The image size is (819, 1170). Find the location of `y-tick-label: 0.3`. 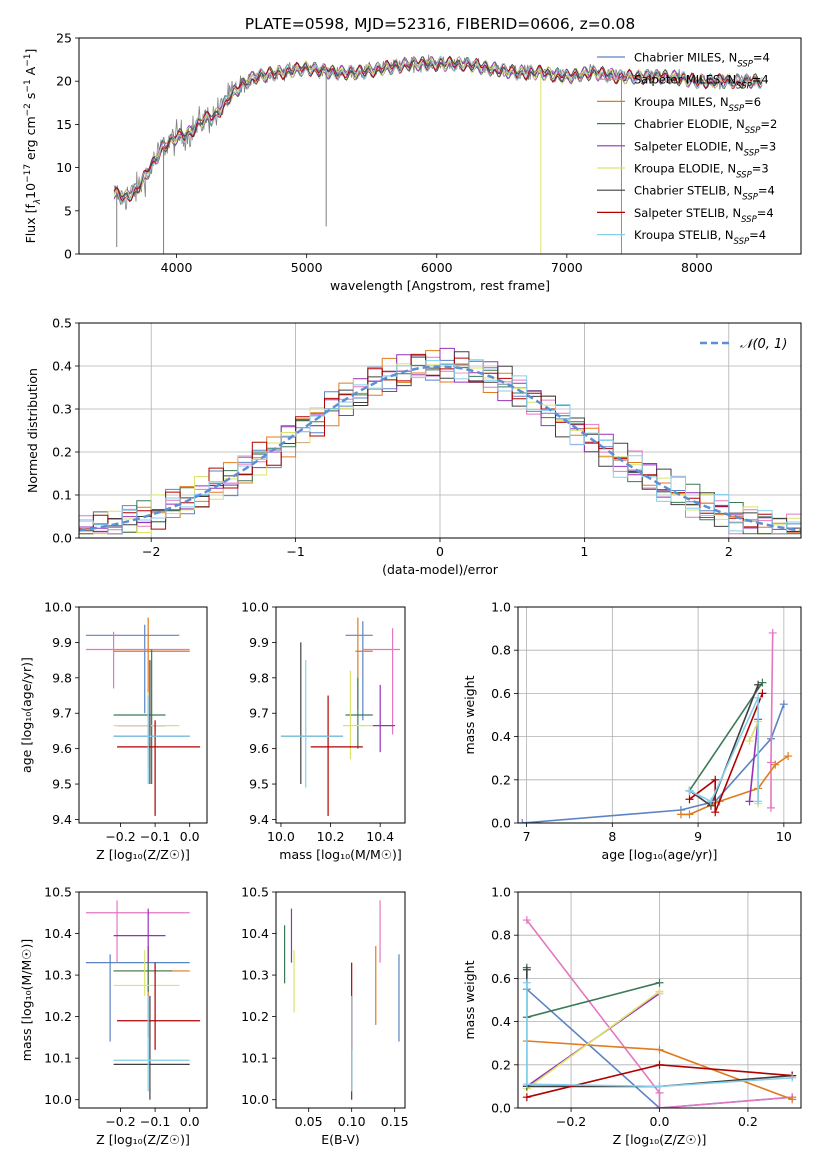

y-tick-label: 0.3 is located at coordinates (62, 409).